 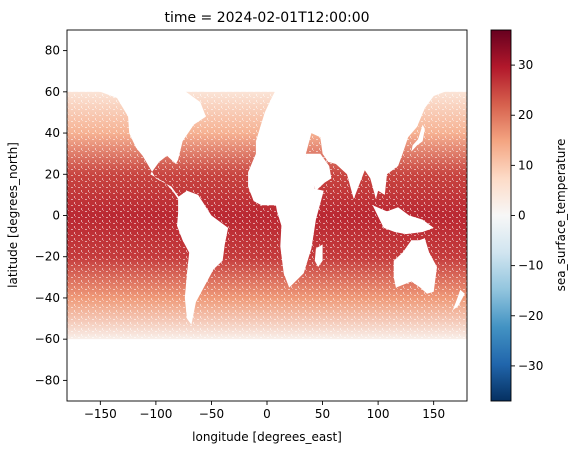 What do you see at coordinates (52, 133) in the screenshot?
I see `y-tick-label: 40` at bounding box center [52, 133].